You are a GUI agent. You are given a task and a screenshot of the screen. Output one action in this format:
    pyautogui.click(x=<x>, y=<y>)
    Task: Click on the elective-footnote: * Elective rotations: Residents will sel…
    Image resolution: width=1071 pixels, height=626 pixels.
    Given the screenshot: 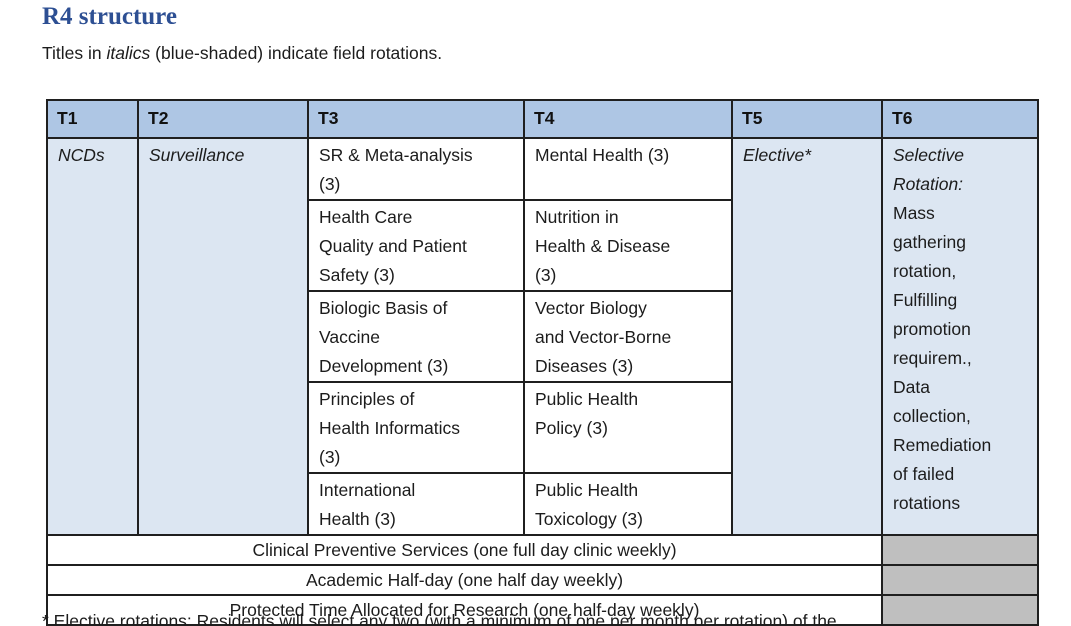 What is the action you would take?
    pyautogui.click(x=439, y=619)
    